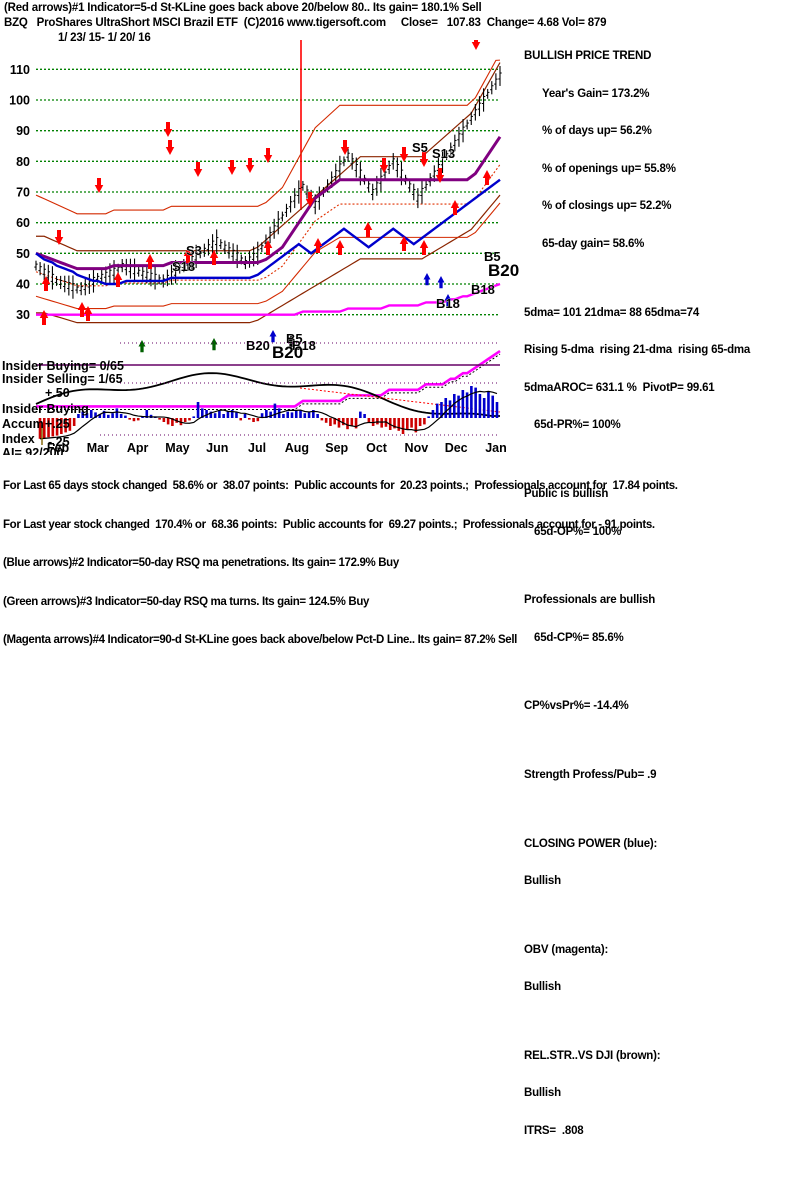 The height and width of the screenshot is (1200, 800). What do you see at coordinates (268, 256) in the screenshot?
I see `series-red-lower-band` at bounding box center [268, 256].